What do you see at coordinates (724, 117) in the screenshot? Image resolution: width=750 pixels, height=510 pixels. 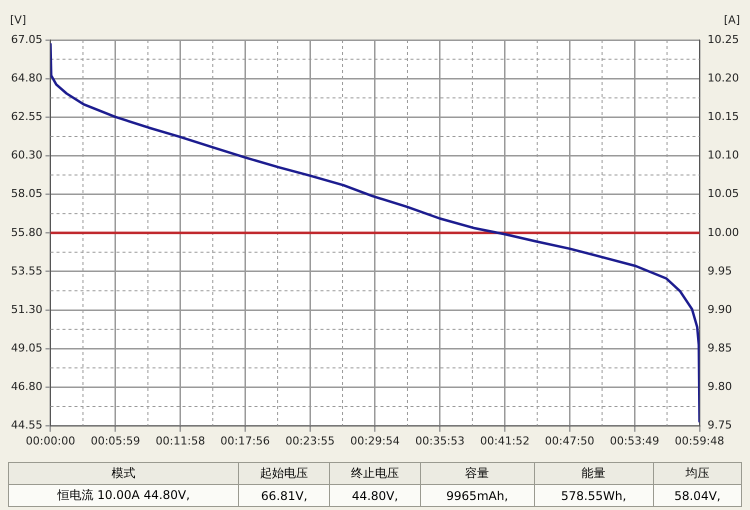 I see `y2-tick-label: 10.15` at bounding box center [724, 117].